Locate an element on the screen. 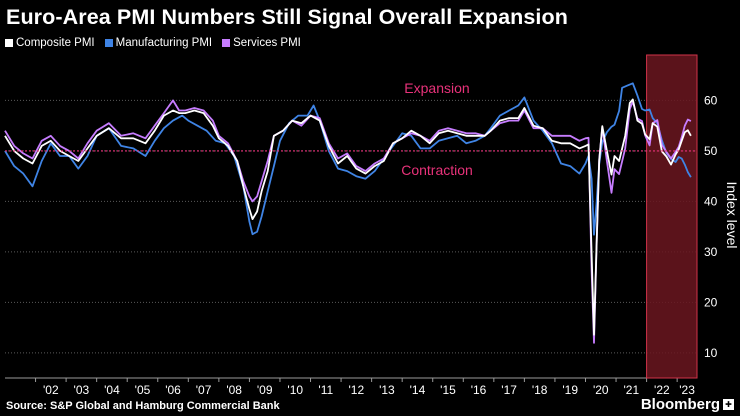 This screenshot has height=416, width=740. x-tick-label-2022: '22 is located at coordinates (662, 390).